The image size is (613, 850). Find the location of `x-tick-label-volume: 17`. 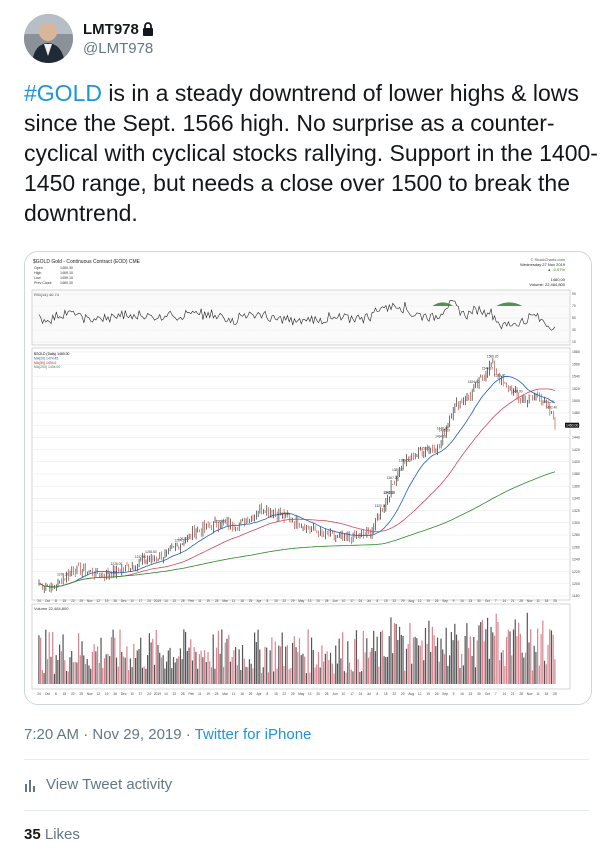

x-tick-label-volume: 17 is located at coordinates (141, 694).